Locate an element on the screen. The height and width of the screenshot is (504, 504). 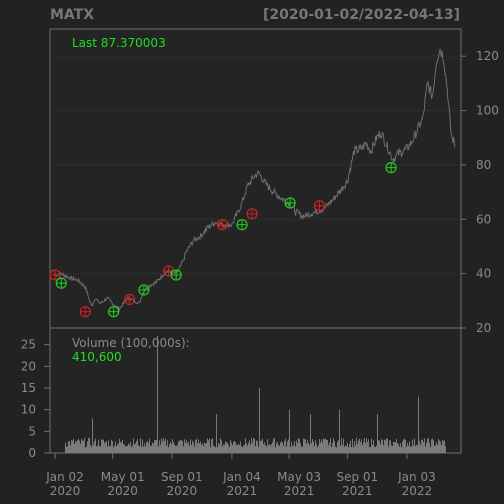
price-tick-label: 20 is located at coordinates (483, 328).